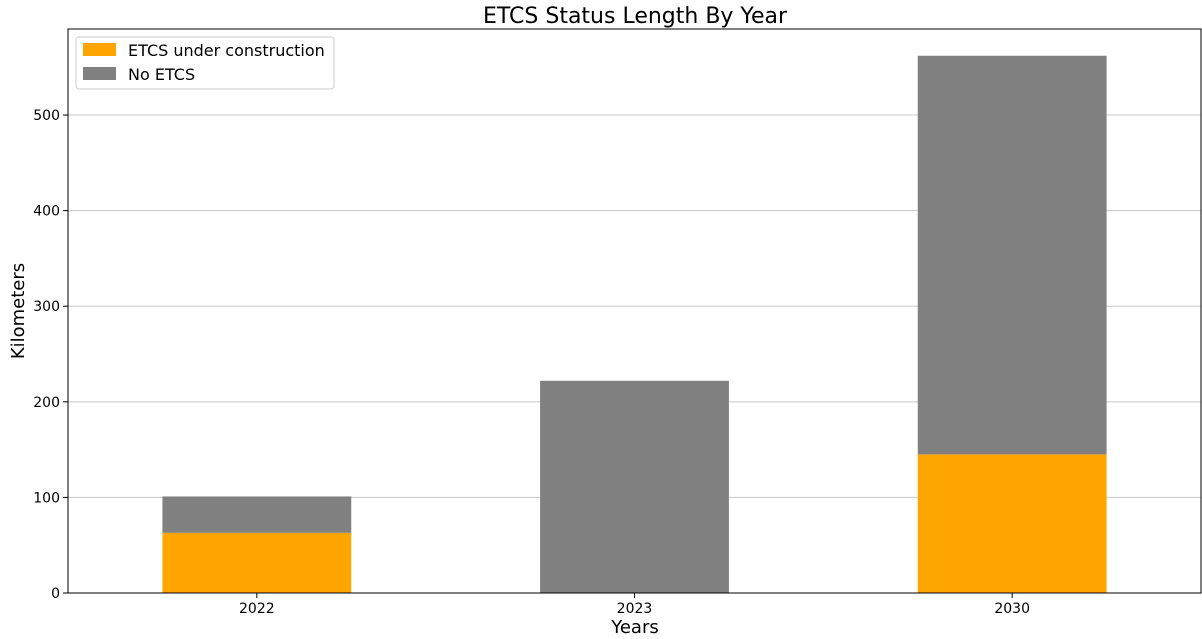 Image resolution: width=1202 pixels, height=639 pixels. Describe the element at coordinates (55, 594) in the screenshot. I see `y-tick-label: 0` at that location.